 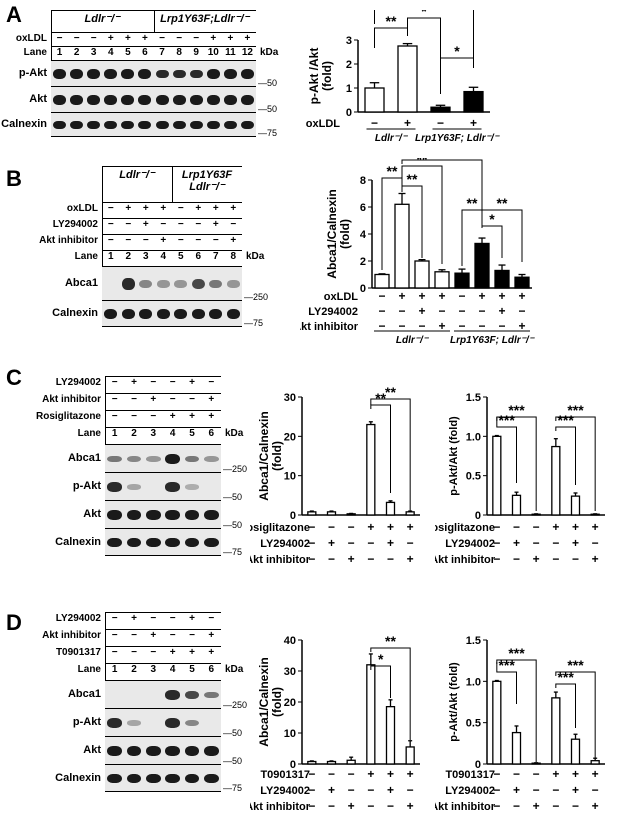 What do you see at coordinates (128, 52) in the screenshot?
I see `blot-row-value: 5` at bounding box center [128, 52].